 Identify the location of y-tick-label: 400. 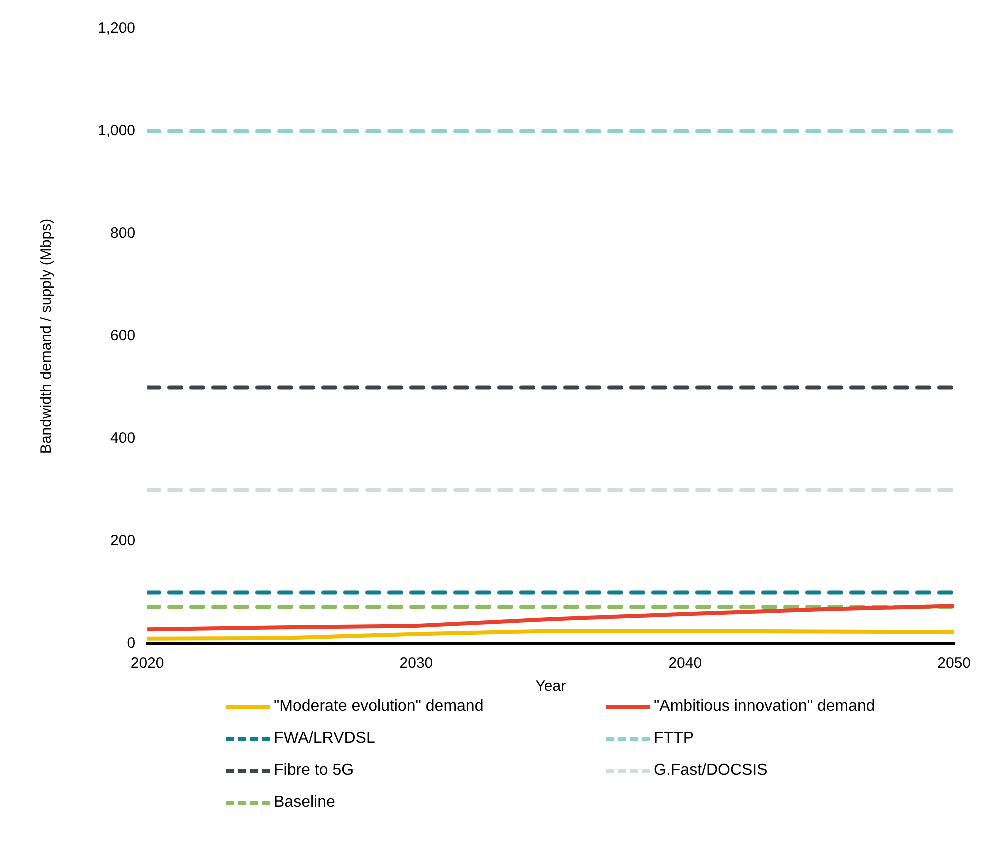
(123, 439).